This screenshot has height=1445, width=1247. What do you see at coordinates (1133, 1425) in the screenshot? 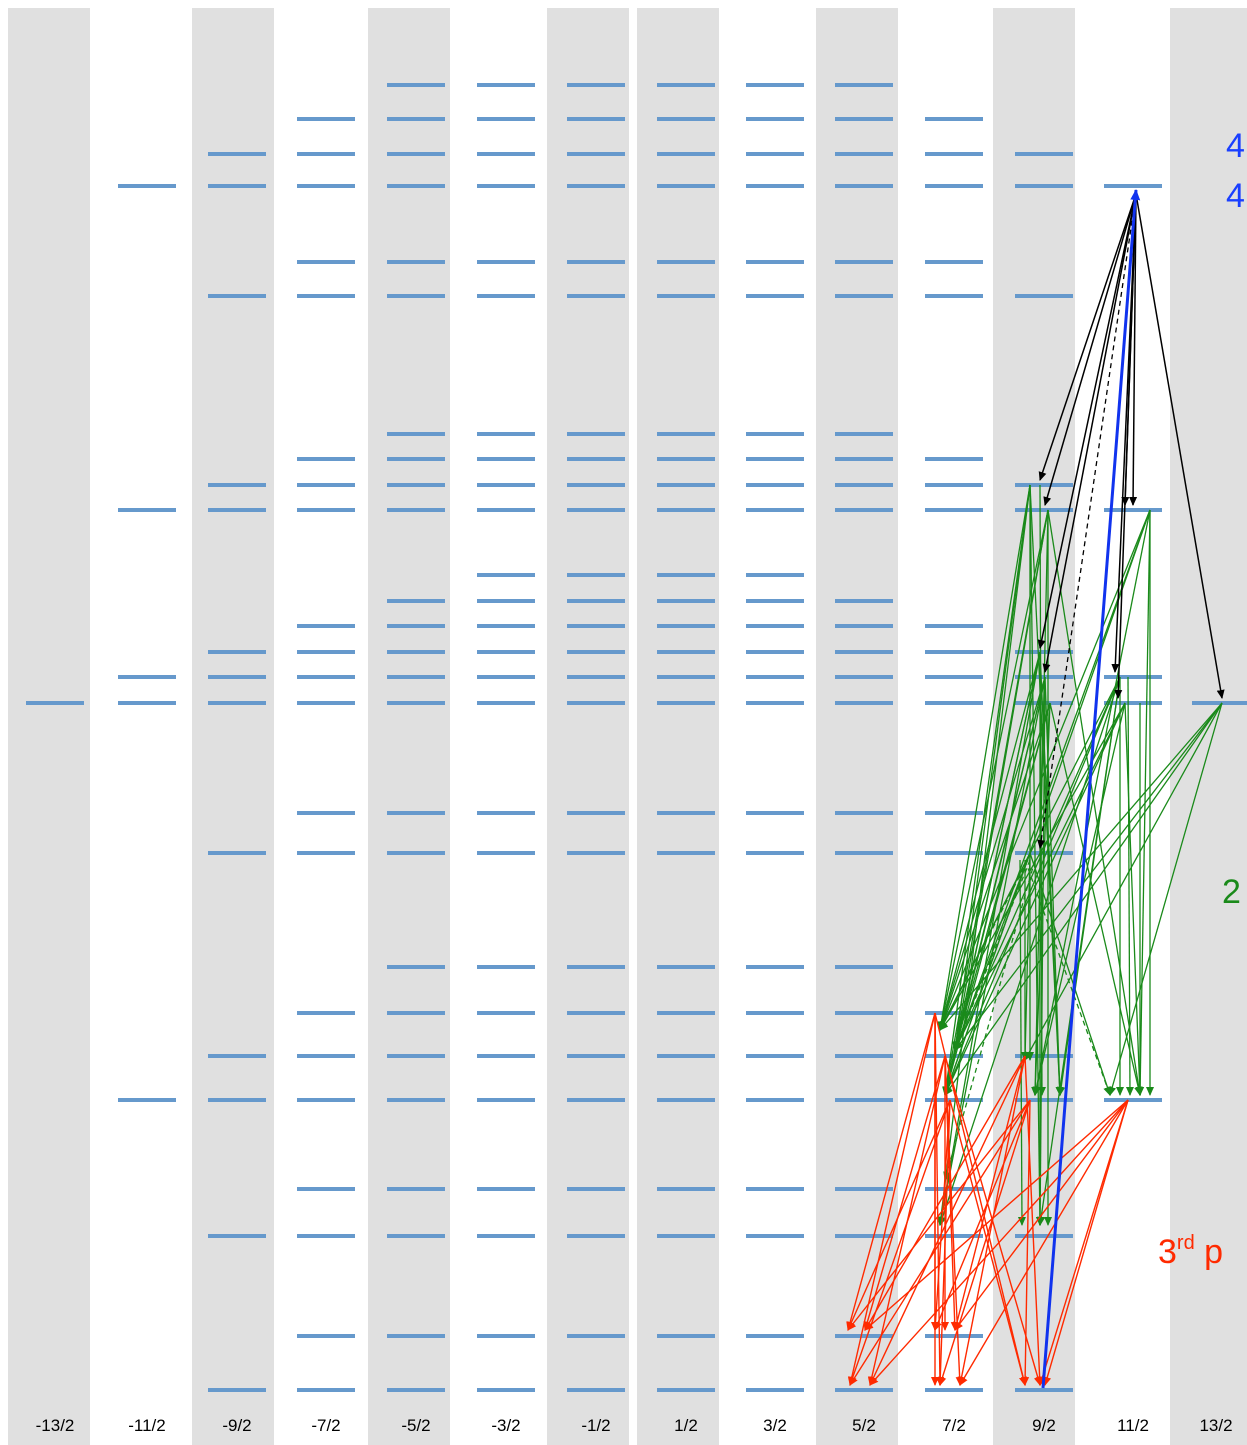
I see `column-label: 11/2` at bounding box center [1133, 1425].